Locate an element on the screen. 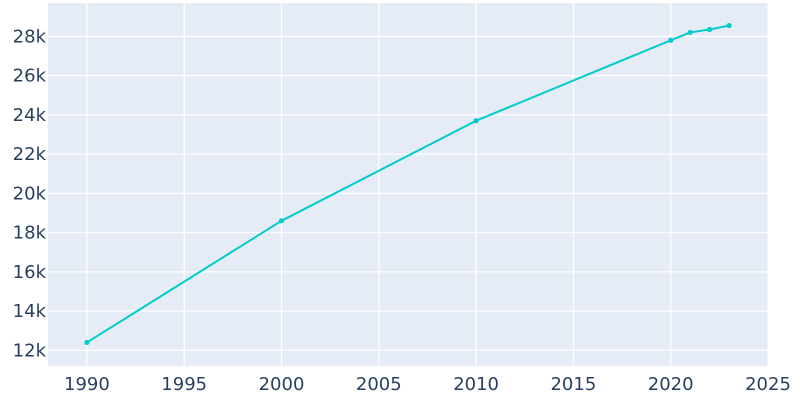  data-point-2022 is located at coordinates (710, 29).